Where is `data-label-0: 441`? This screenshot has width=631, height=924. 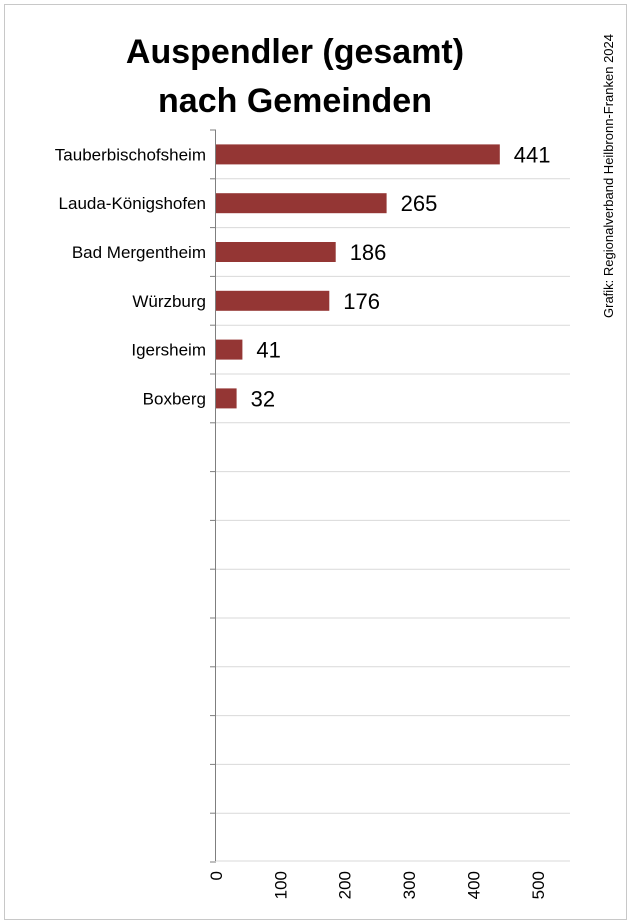 data-label-0: 441 is located at coordinates (532, 154).